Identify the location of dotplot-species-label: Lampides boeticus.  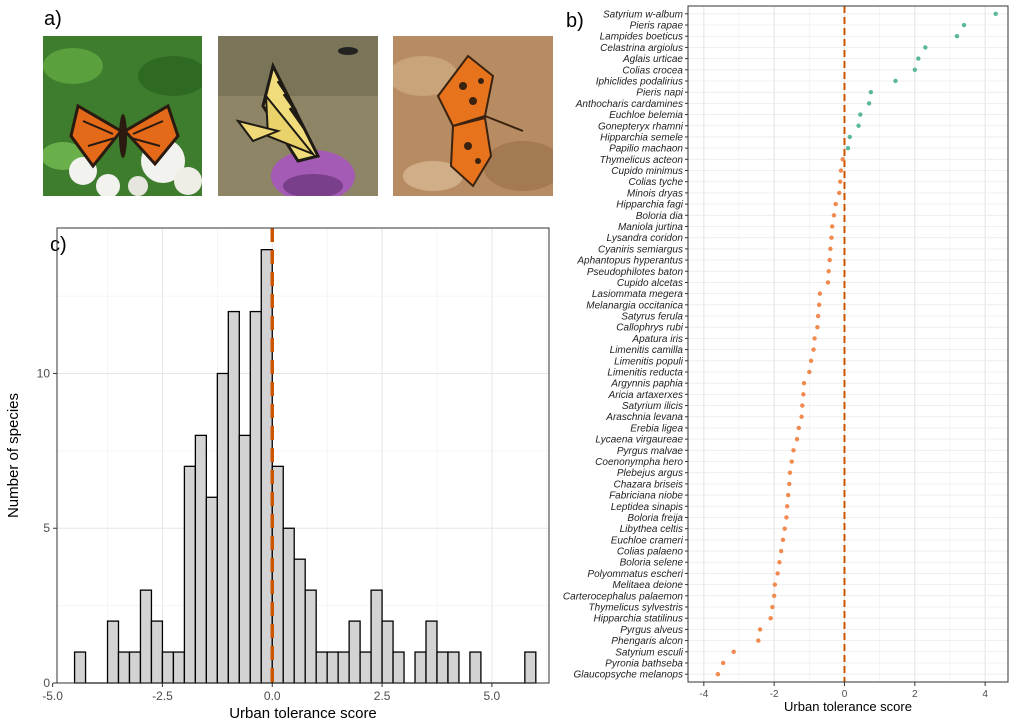
(641, 37).